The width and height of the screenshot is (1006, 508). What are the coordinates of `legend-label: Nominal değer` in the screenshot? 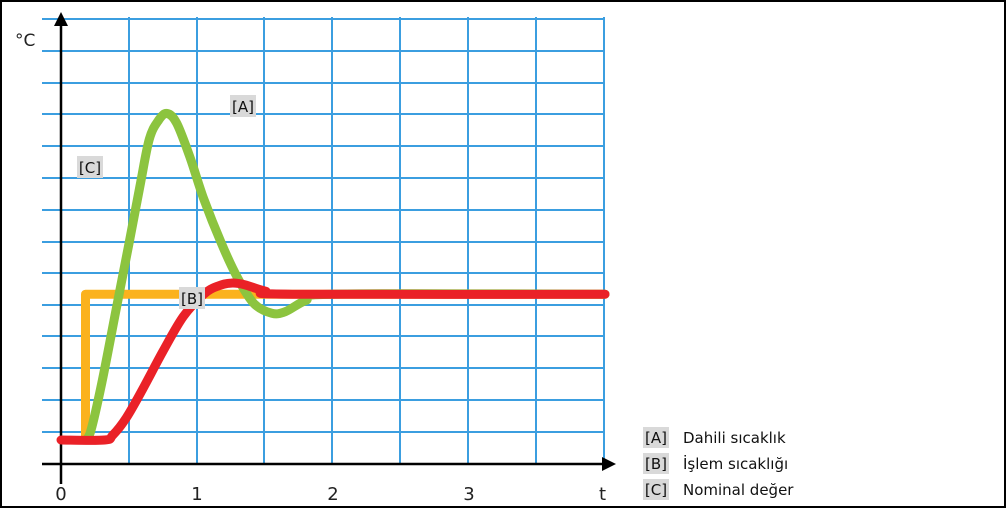 It's located at (738, 490).